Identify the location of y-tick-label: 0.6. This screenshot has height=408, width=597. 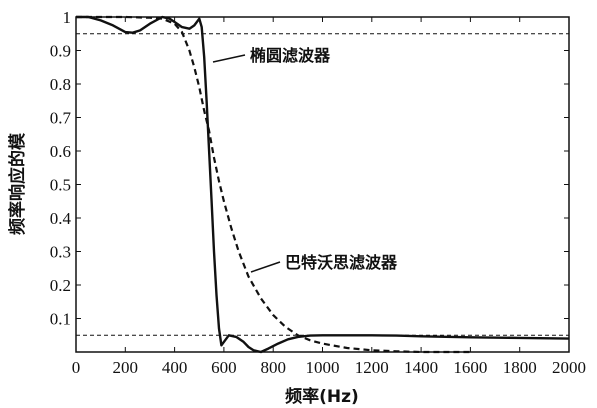
(60, 151).